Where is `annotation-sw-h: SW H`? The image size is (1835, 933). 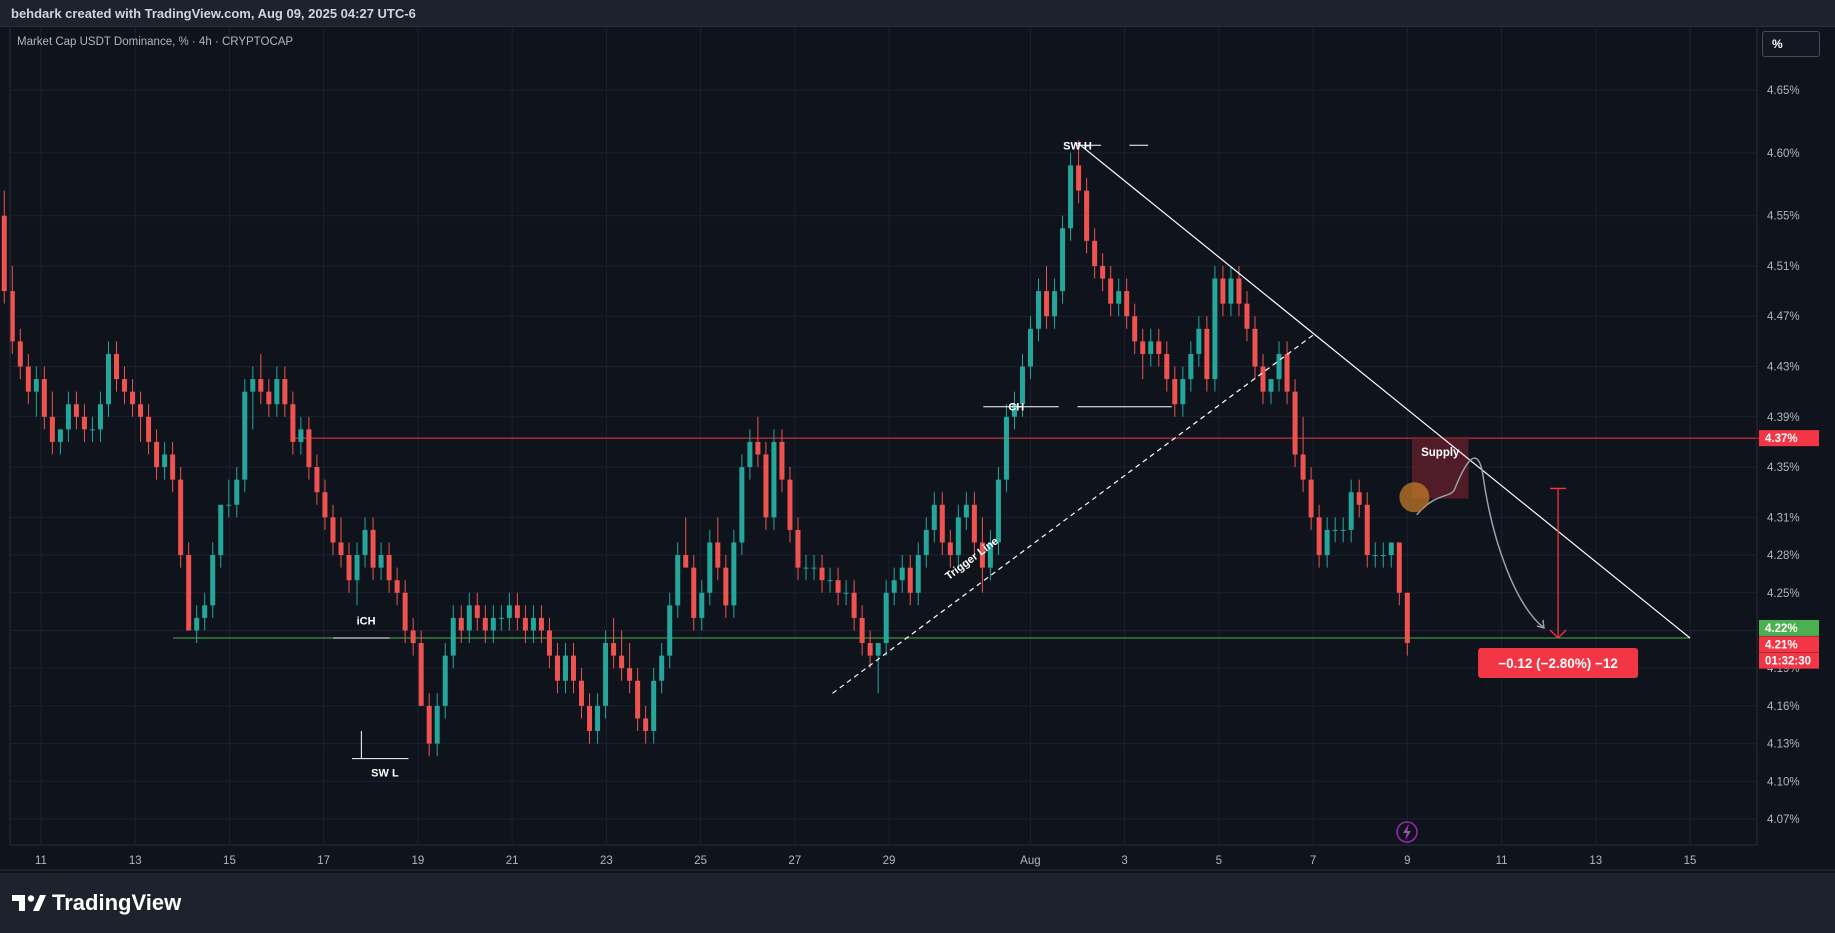
annotation-sw-h: SW H is located at coordinates (1077, 146).